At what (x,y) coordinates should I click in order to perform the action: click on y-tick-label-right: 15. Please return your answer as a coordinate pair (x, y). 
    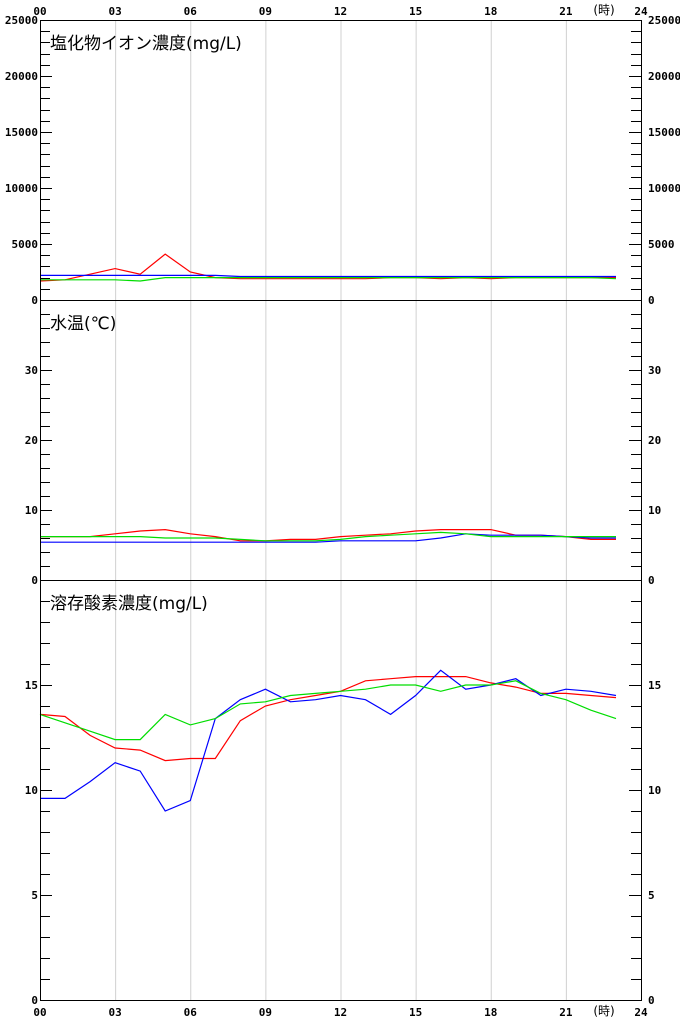
    Looking at the image, I should click on (654, 685).